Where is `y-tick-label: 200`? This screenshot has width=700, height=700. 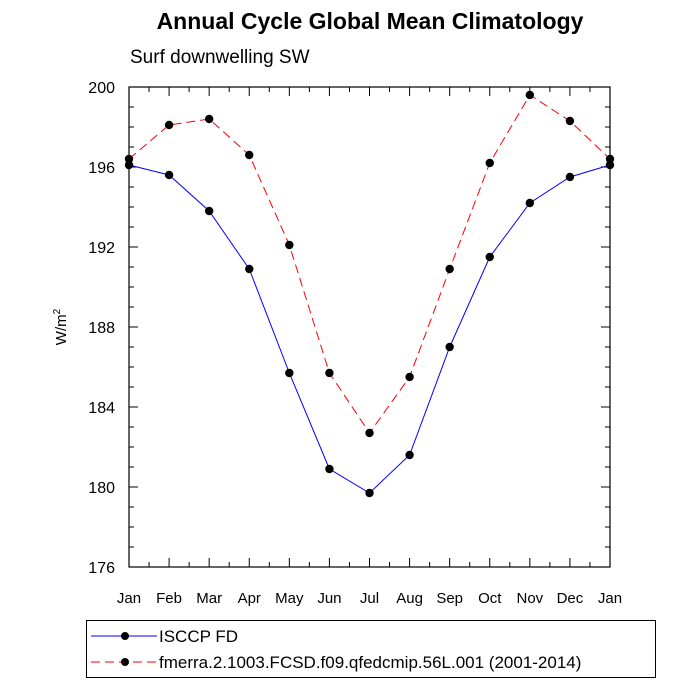 y-tick-label: 200 is located at coordinates (101, 88).